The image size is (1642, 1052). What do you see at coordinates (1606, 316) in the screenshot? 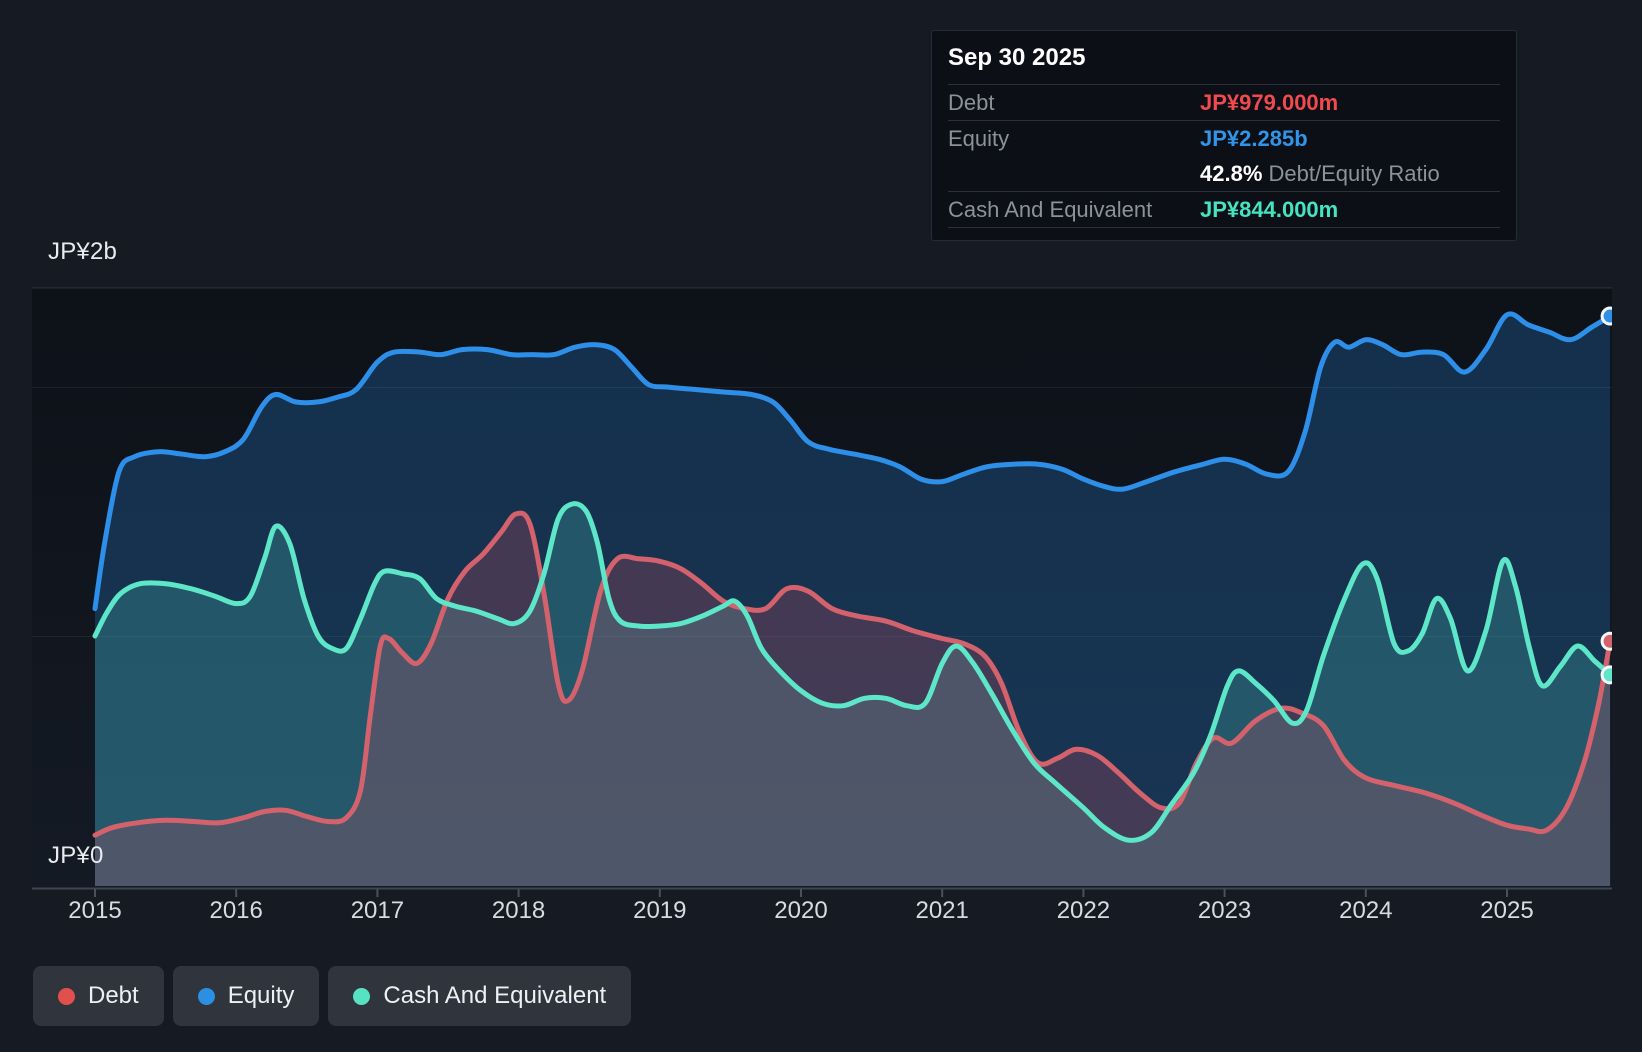
I see `end-marker-equity` at bounding box center [1606, 316].